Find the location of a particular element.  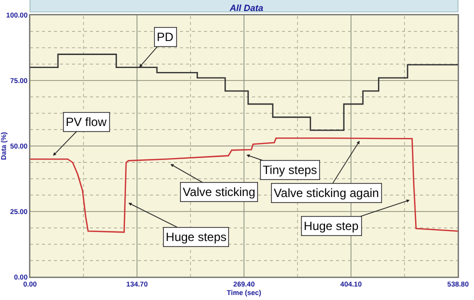

annotation: Huge steps is located at coordinates (196, 237).